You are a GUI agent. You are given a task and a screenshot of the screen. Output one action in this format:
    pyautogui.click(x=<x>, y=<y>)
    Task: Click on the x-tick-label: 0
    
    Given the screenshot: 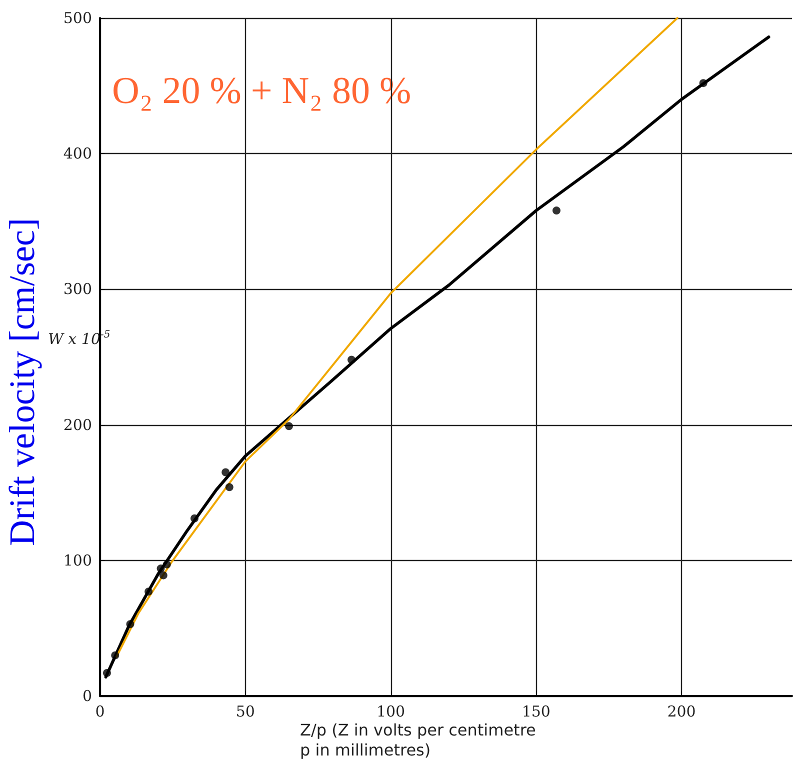 What is the action you would take?
    pyautogui.click(x=100, y=711)
    